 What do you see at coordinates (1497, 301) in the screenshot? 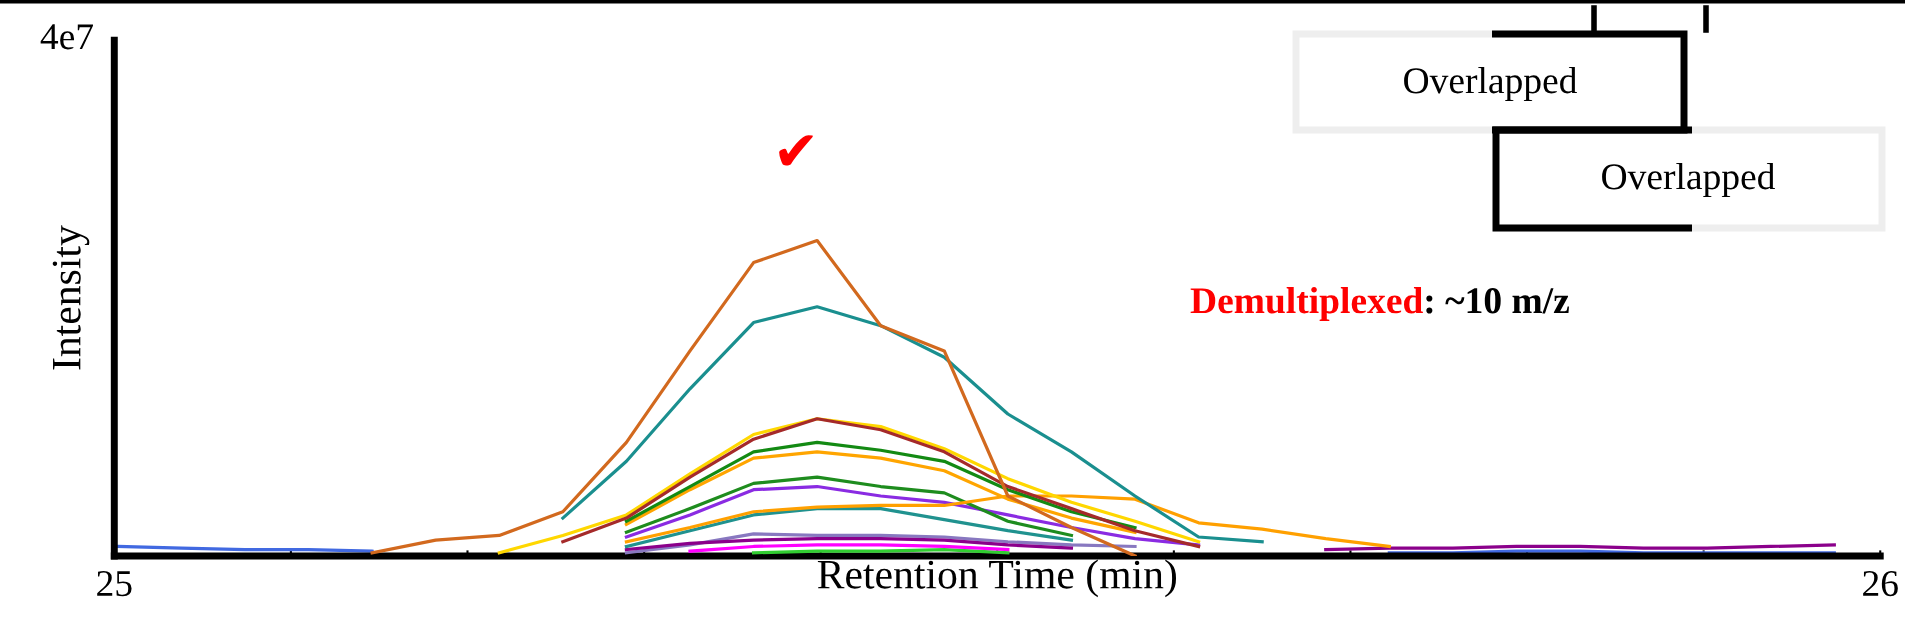
I see `annotation: : ~10 m/z` at bounding box center [1497, 301].